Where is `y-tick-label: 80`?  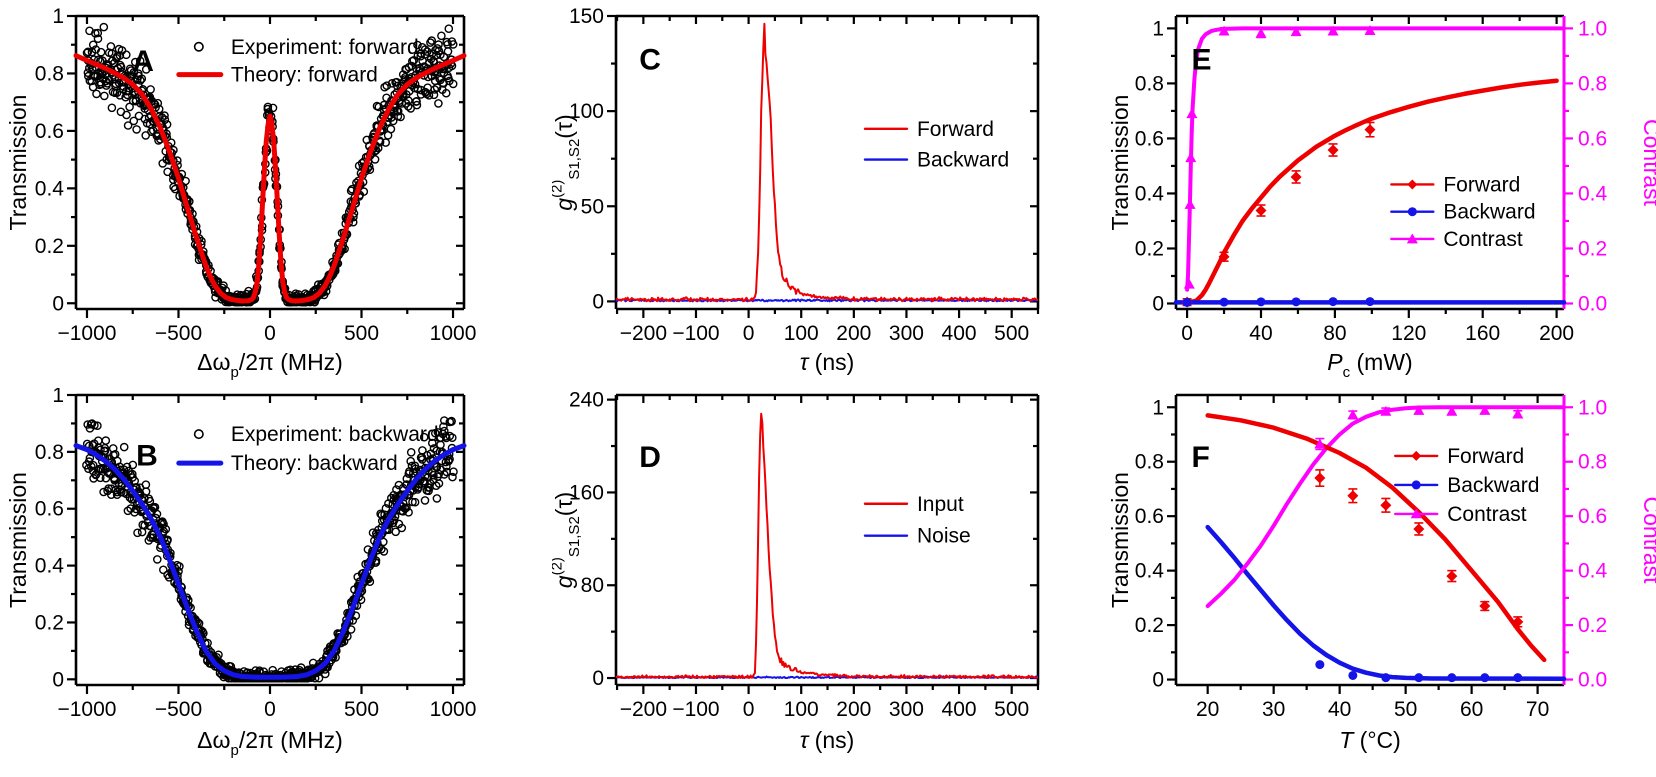 y-tick-label: 80 is located at coordinates (592, 585).